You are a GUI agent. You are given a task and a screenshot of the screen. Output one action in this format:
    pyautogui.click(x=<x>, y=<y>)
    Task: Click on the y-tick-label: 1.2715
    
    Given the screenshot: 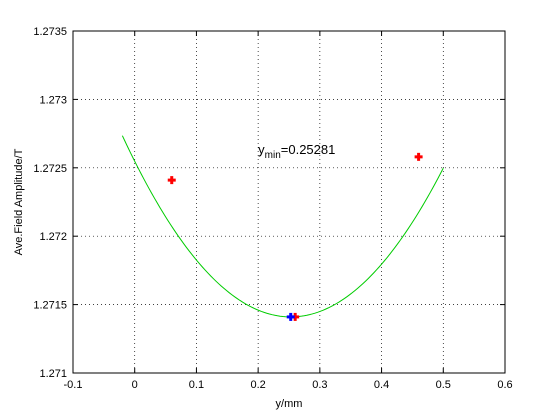 What is the action you would take?
    pyautogui.click(x=50, y=306)
    